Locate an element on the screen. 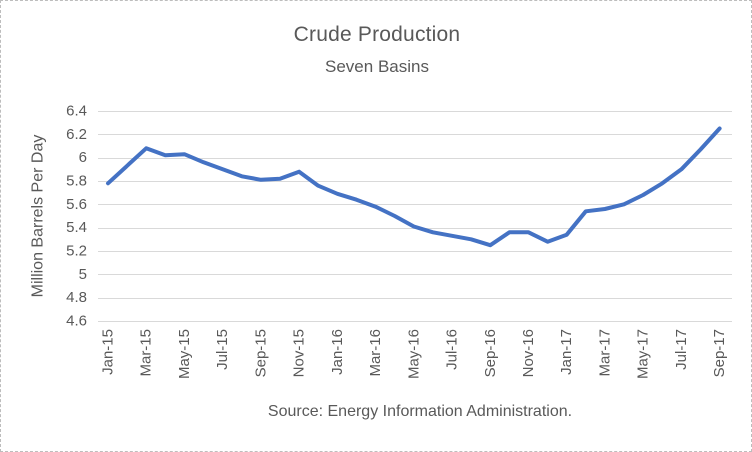  chart-title: Crude Production is located at coordinates (377, 34).